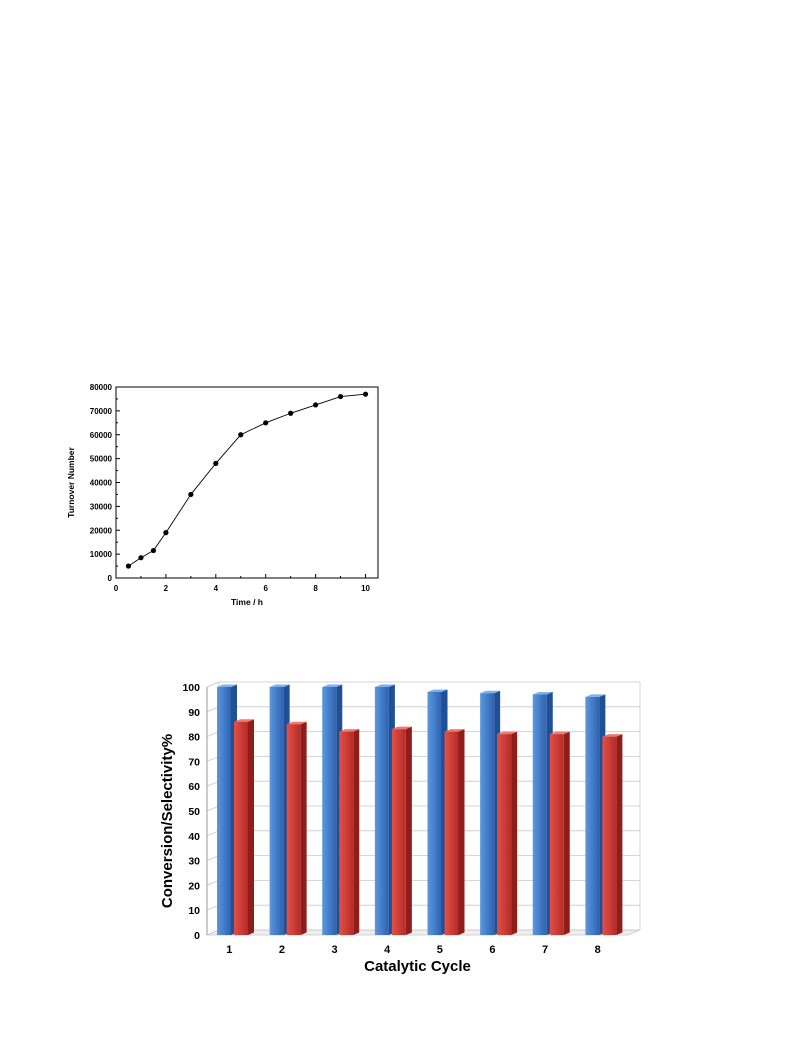 The height and width of the screenshot is (1057, 793). What do you see at coordinates (194, 713) in the screenshot?
I see `y-tick-label: 90` at bounding box center [194, 713].